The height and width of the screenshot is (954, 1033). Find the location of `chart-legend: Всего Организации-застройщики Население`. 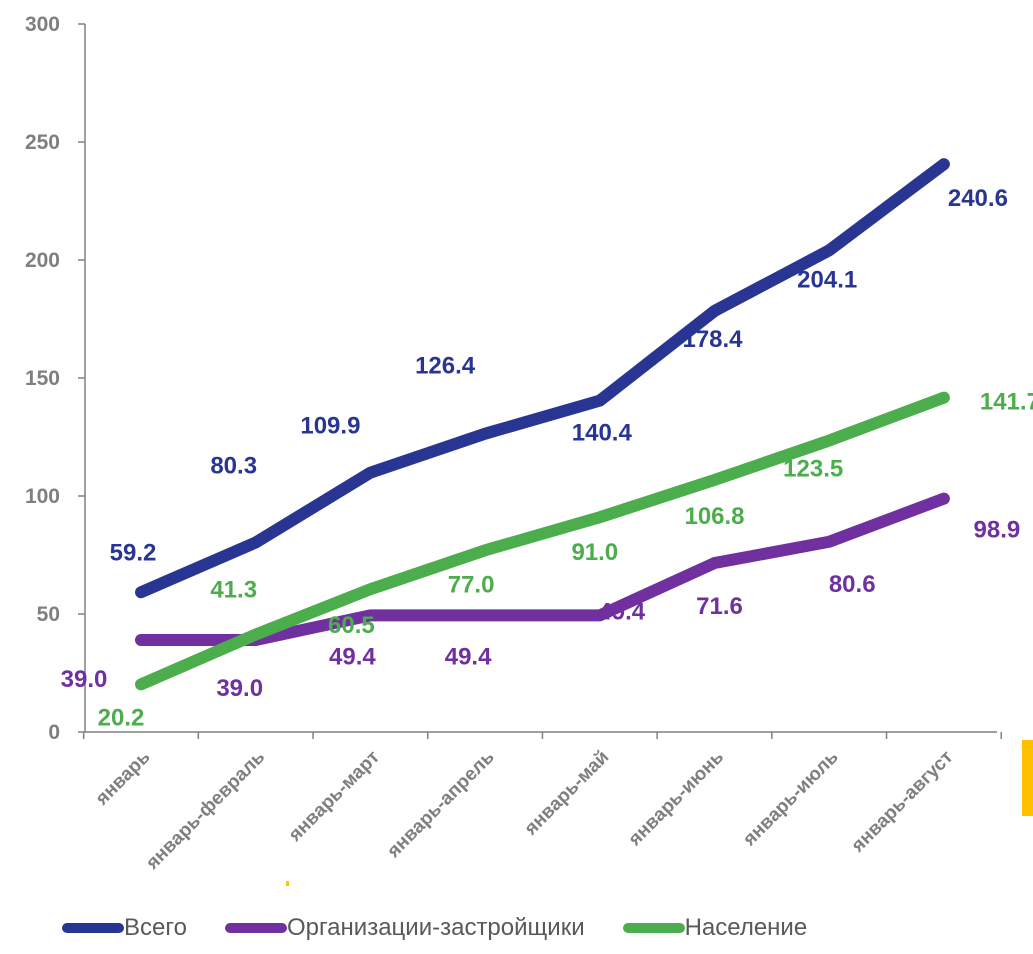

chart-legend: Всего Организации-застройщики Население is located at coordinates (453, 928).